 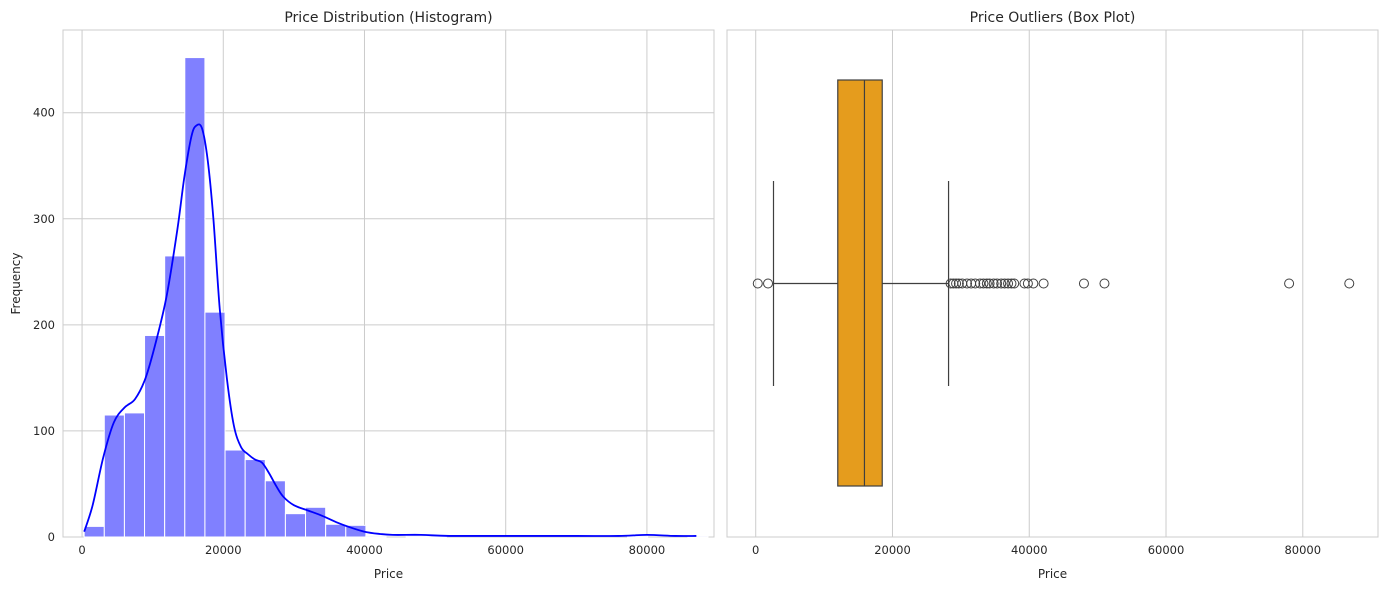 I want to click on boxplot-x-tick-labels: 0 20000 40000 60000 80000, so click(x=1036, y=550).